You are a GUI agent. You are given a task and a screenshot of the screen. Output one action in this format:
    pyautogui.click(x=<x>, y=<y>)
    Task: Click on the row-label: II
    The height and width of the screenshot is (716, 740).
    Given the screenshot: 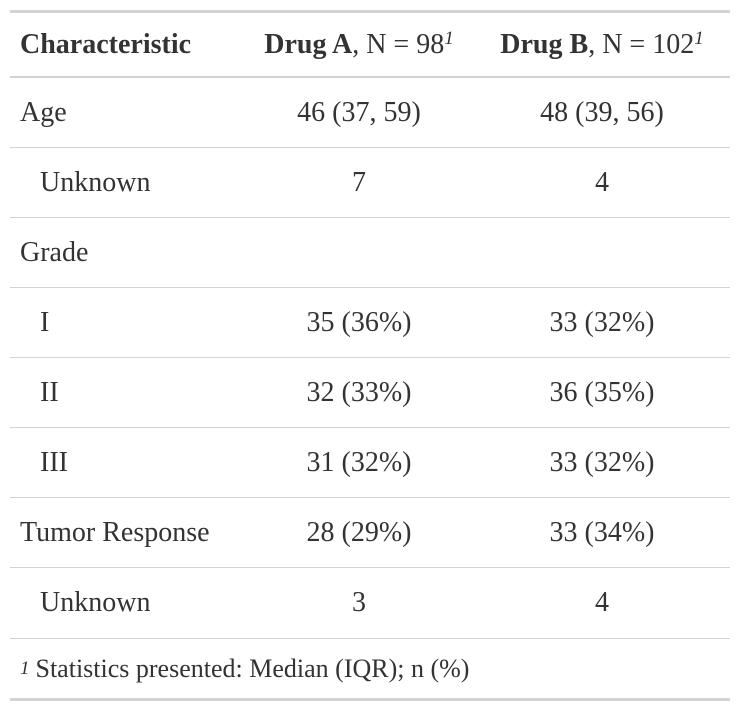 What is the action you would take?
    pyautogui.click(x=49, y=392)
    